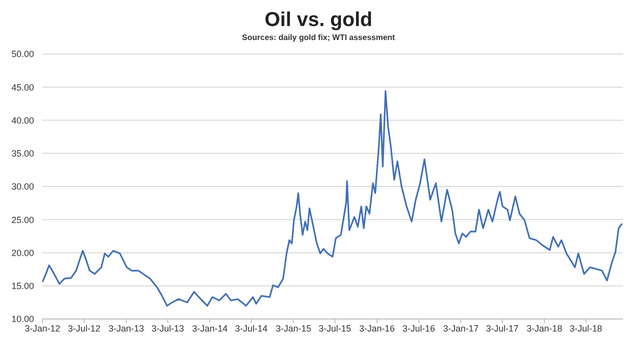 Image resolution: width=637 pixels, height=349 pixels. I want to click on chart-title: Oil vs. gold, so click(319, 20).